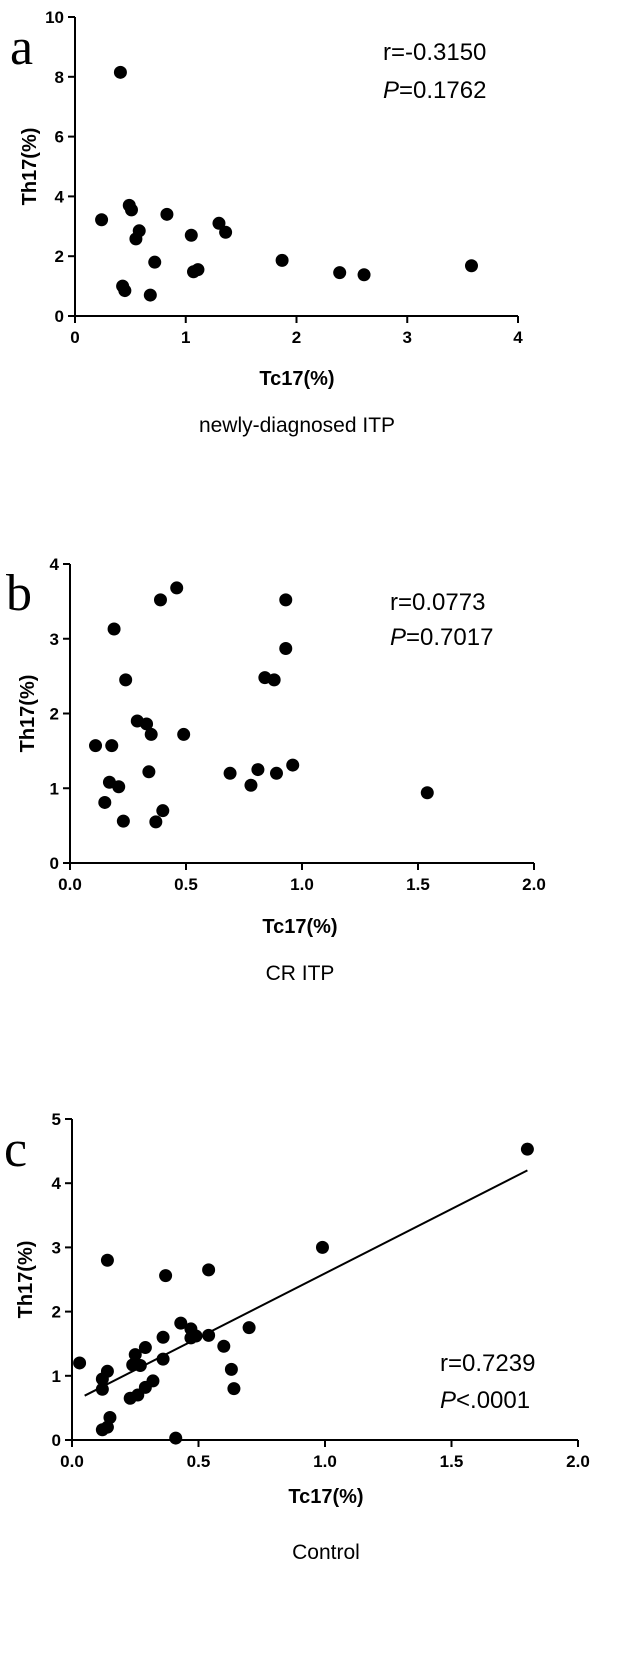 The width and height of the screenshot is (642, 1673). Describe the element at coordinates (54, 17) in the screenshot. I see `y-tick-label: 10` at that location.